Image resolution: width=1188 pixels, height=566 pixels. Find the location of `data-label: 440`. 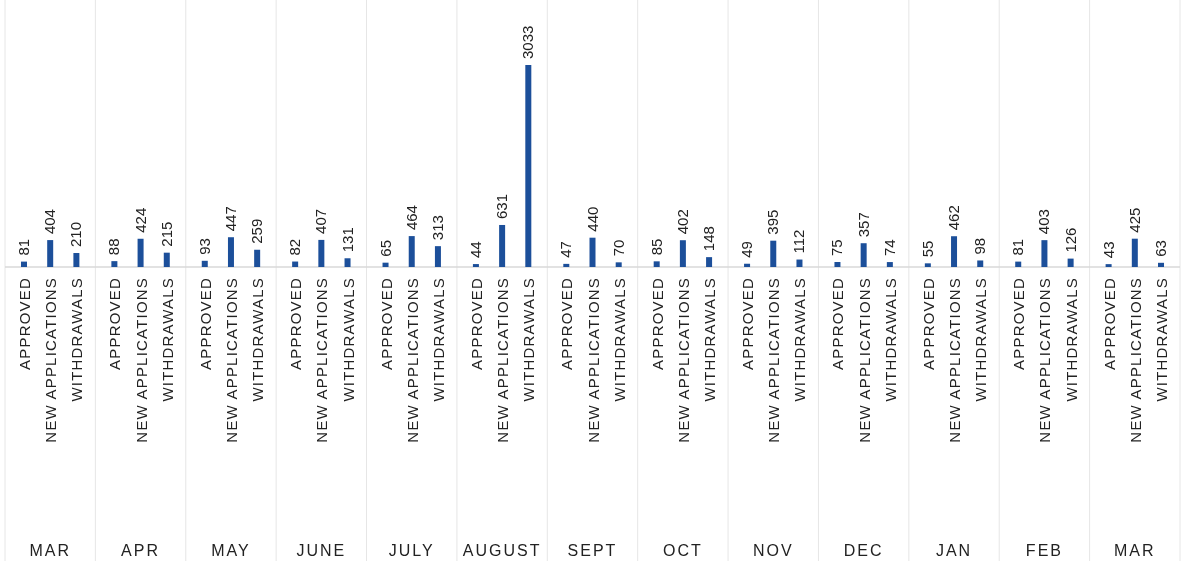

data-label: 440 is located at coordinates (592, 219).